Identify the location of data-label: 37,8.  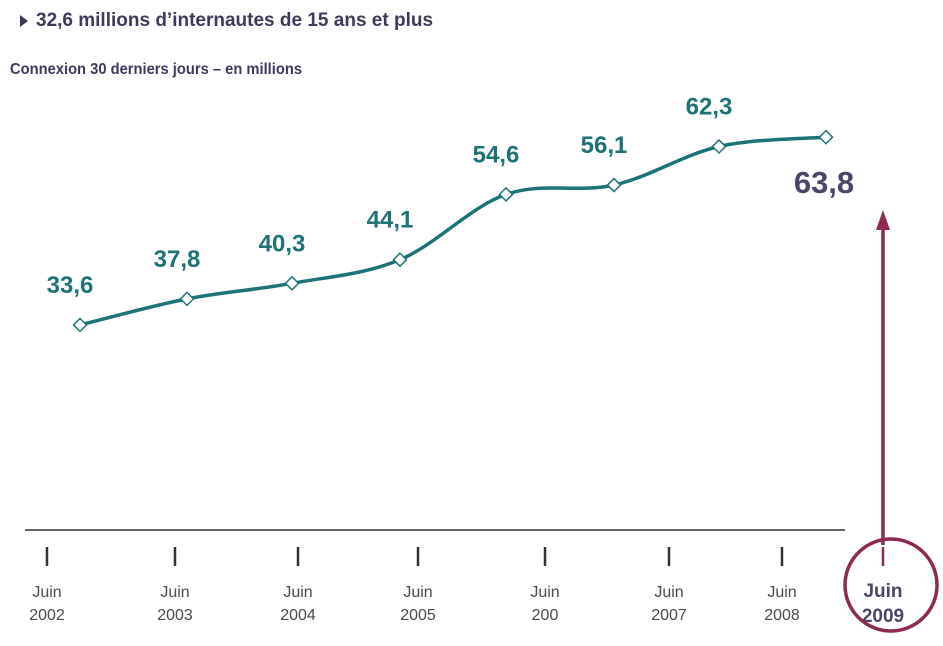
(177, 259).